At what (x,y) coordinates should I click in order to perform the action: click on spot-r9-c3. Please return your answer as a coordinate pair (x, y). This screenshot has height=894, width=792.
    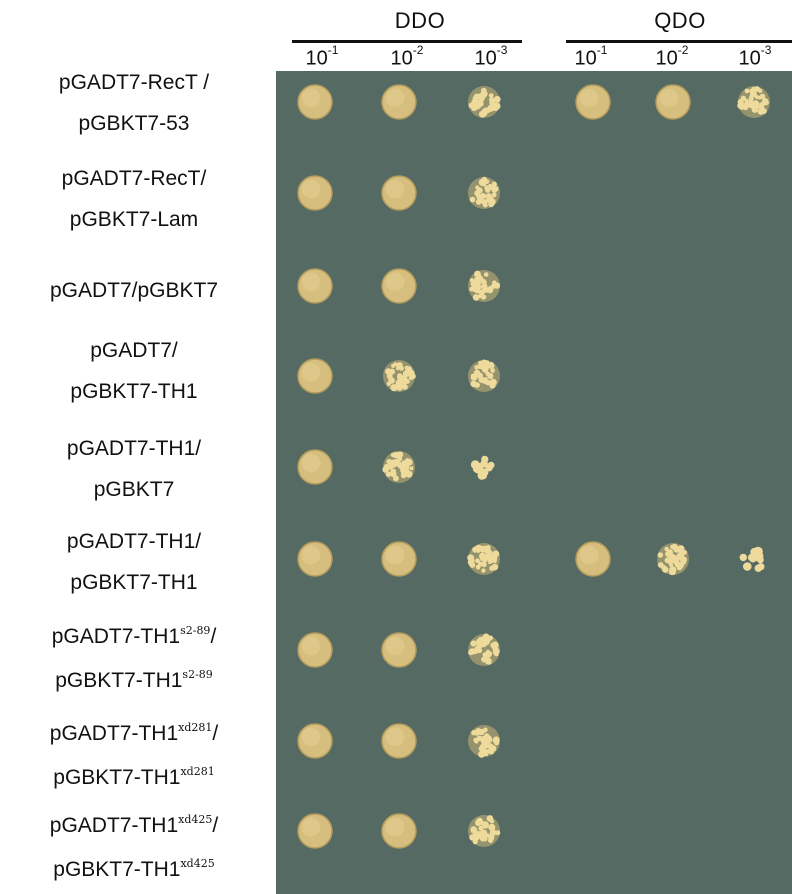
    Looking at the image, I should click on (484, 831).